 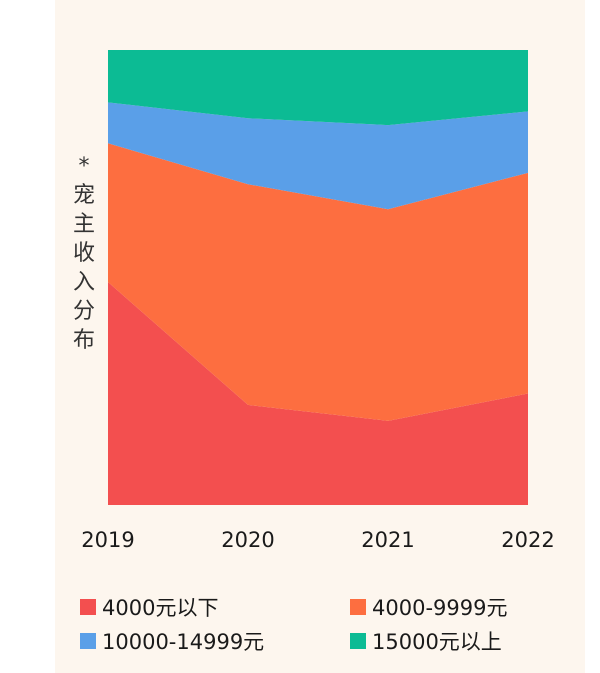 I want to click on legend-label: 15000元以上, so click(x=437, y=642).